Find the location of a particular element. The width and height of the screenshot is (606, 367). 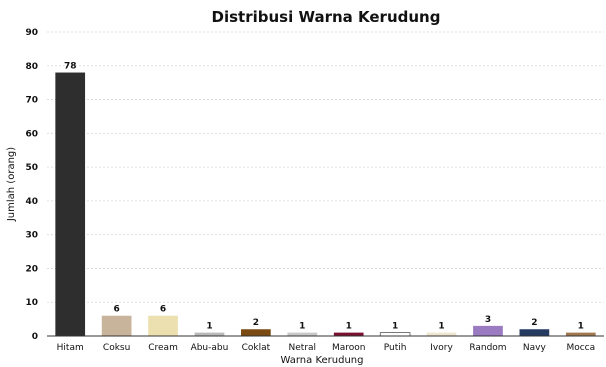

data-label: 78 is located at coordinates (70, 67).